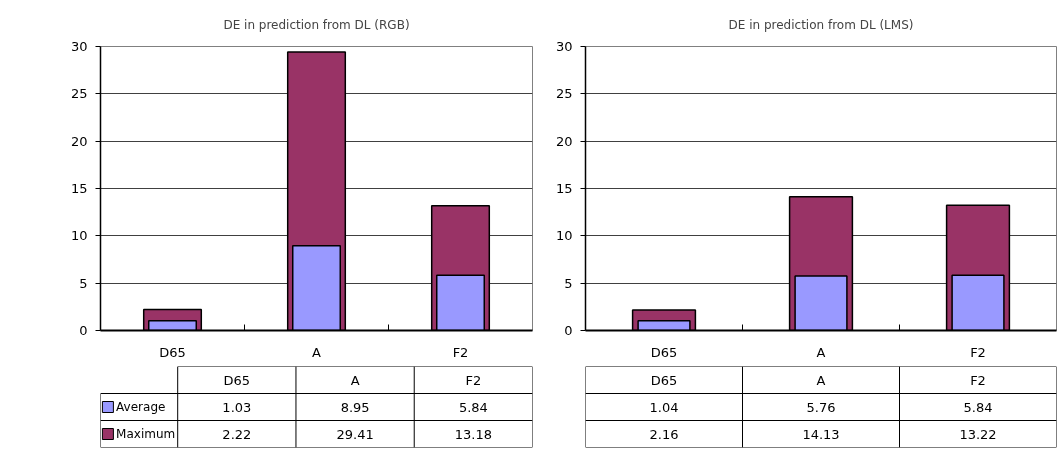  I want to click on data-label: 5.76, so click(821, 407).